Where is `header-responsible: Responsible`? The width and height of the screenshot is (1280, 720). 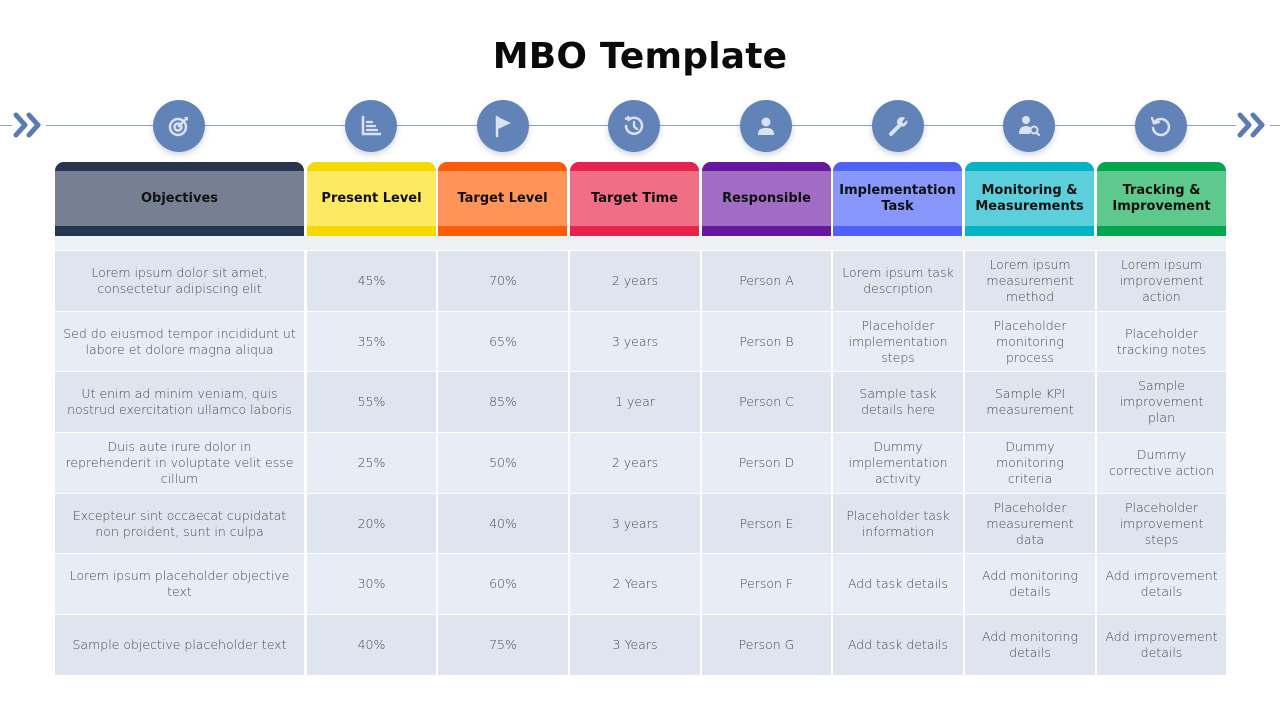 header-responsible: Responsible is located at coordinates (766, 199).